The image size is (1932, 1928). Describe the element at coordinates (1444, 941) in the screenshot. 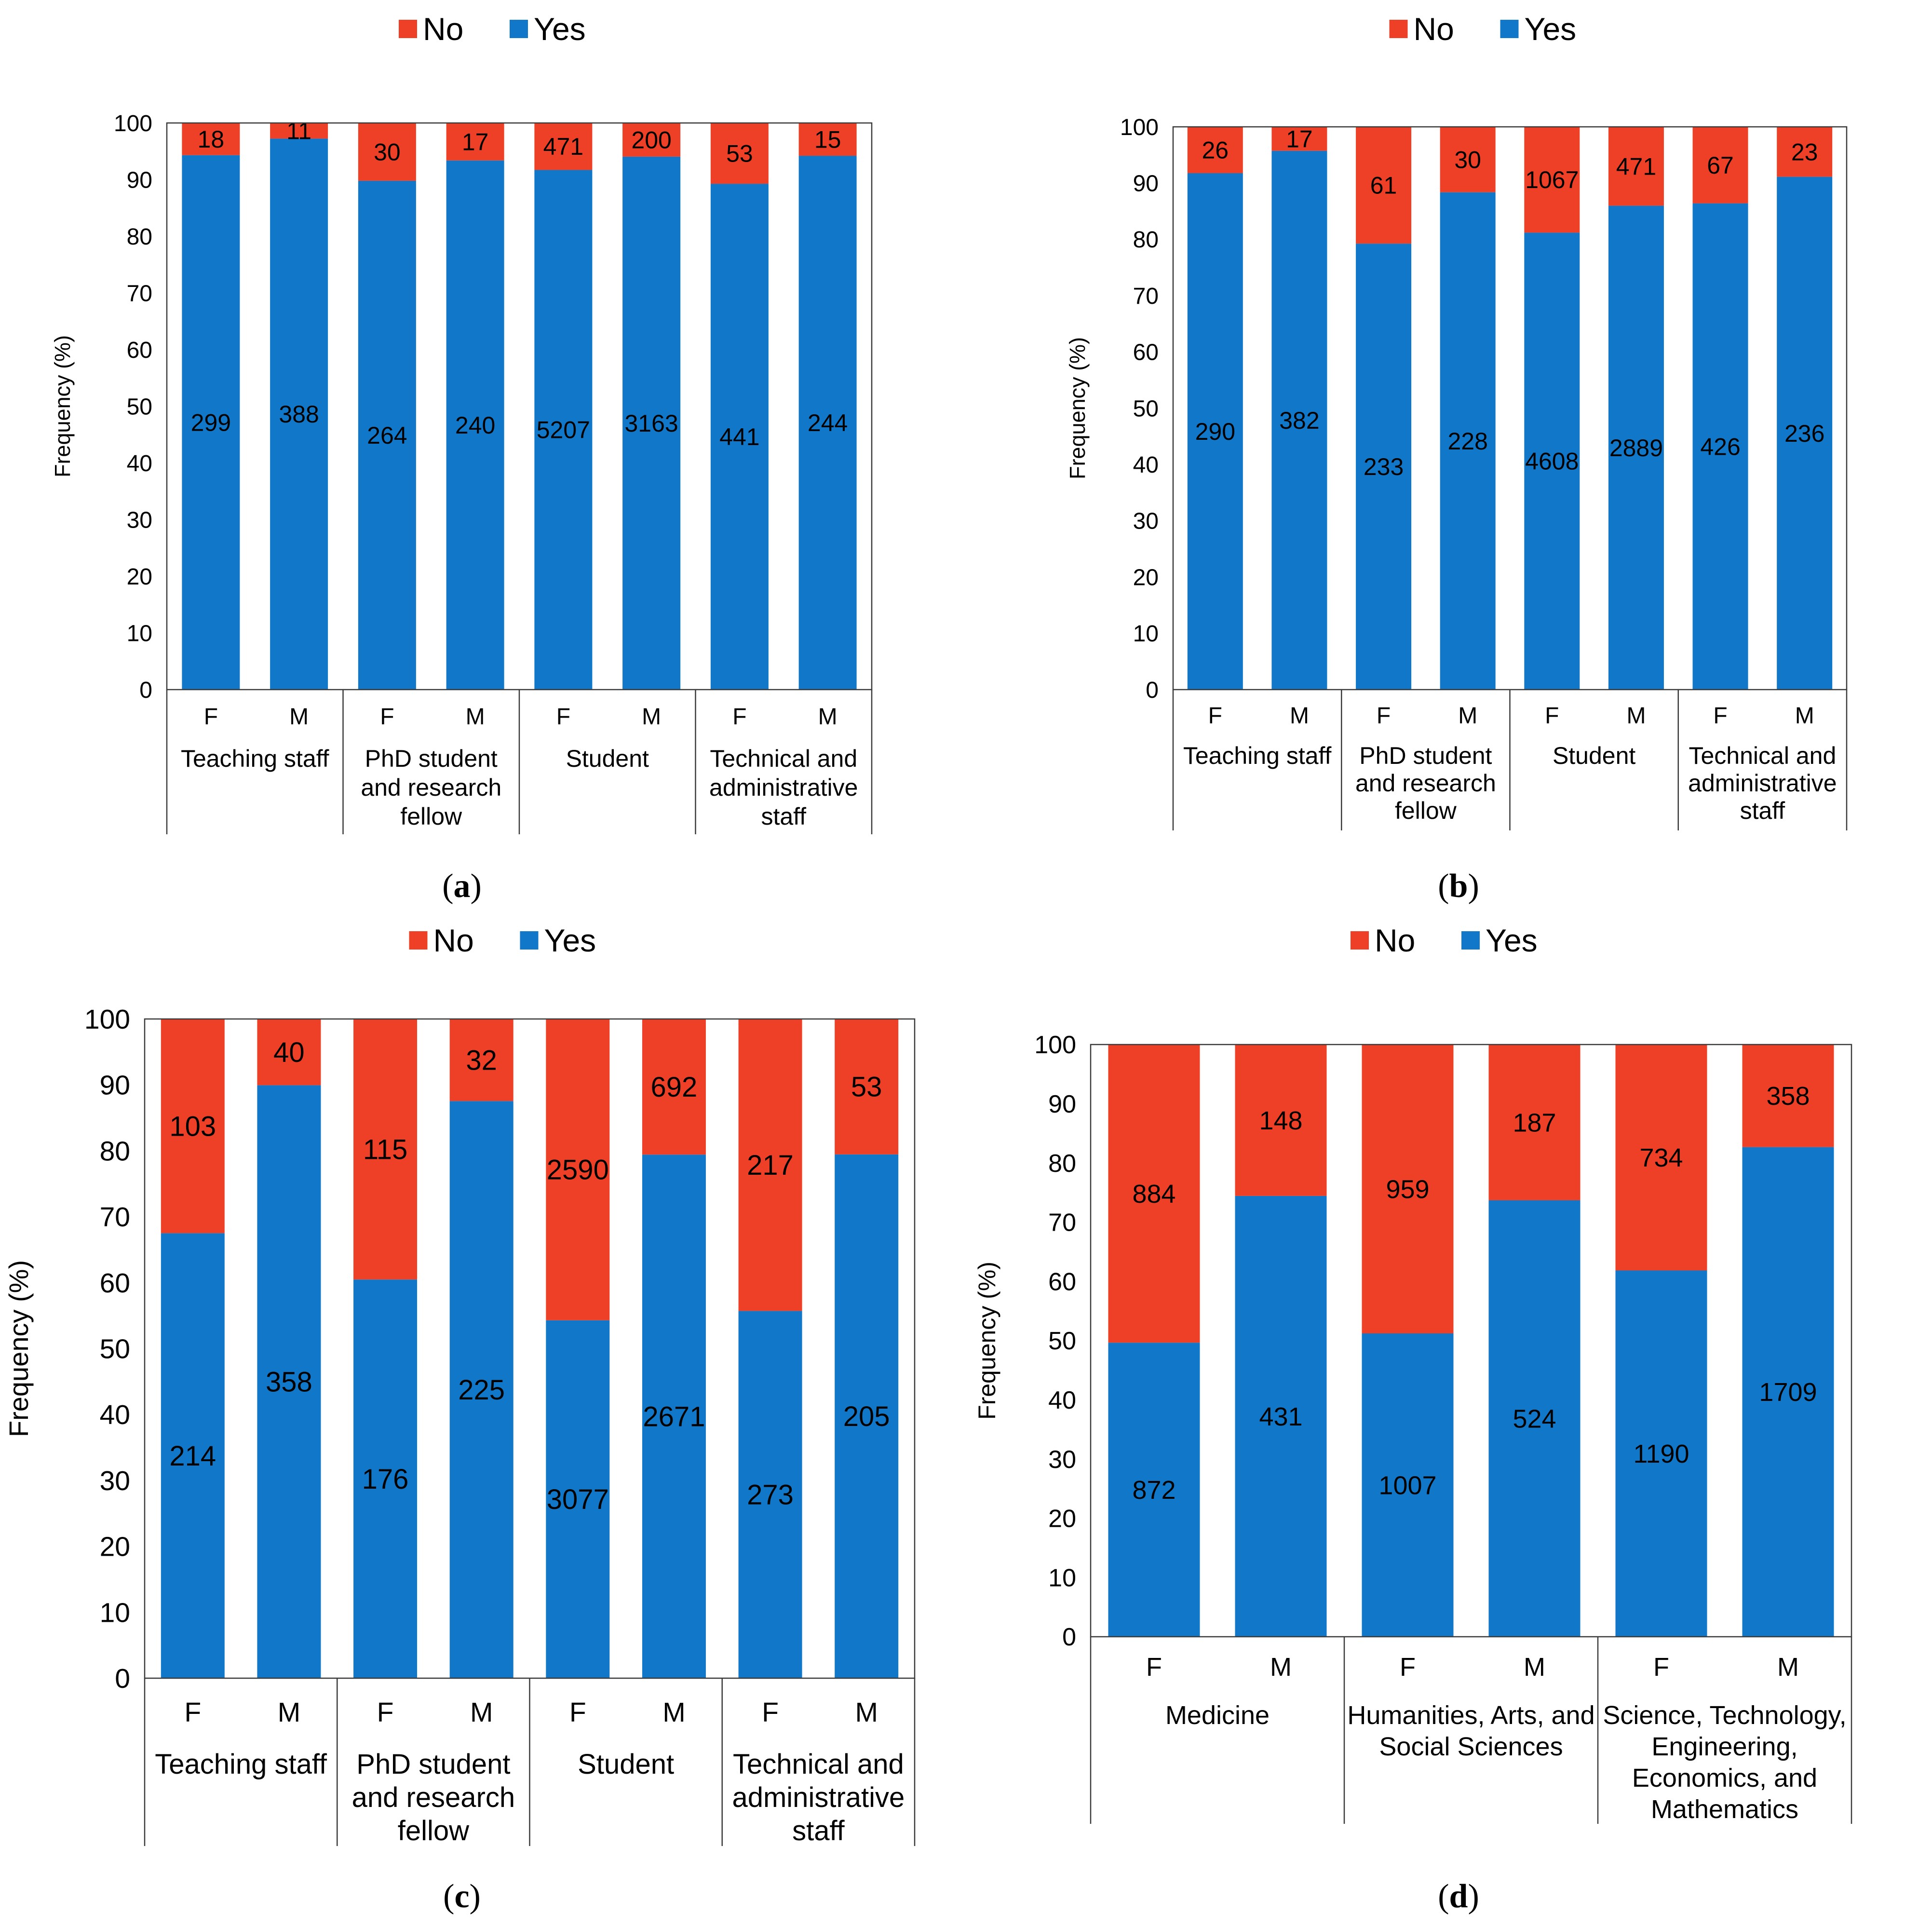

I see `legend: No Yes` at that location.